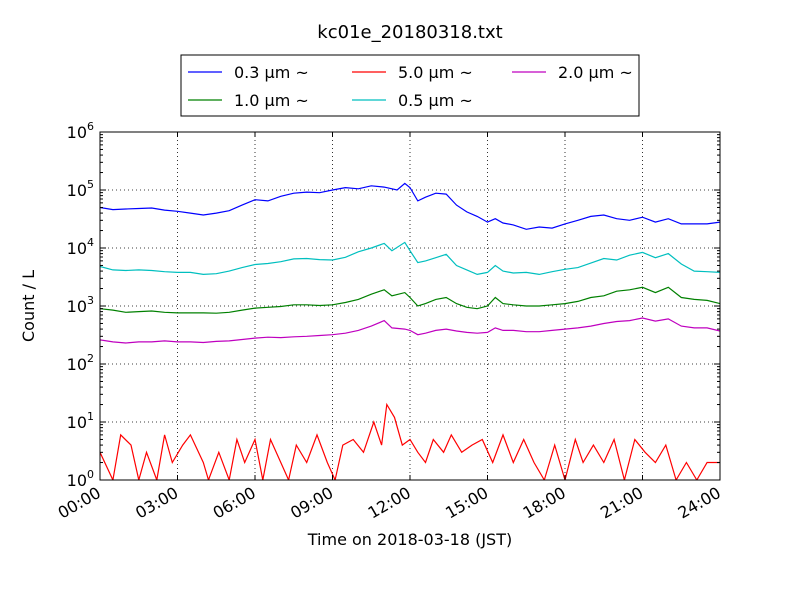 The image size is (800, 600). I want to click on x-tick-label: 24:00, so click(699, 503).